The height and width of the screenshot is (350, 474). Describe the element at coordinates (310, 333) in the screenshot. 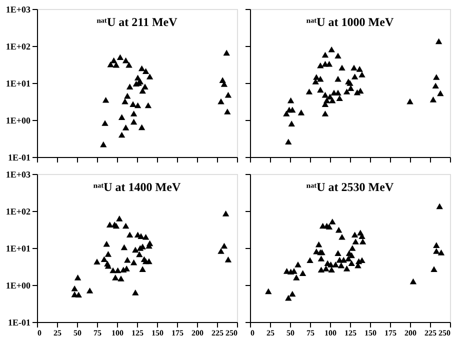

I see `x-tick-label: 75` at that location.